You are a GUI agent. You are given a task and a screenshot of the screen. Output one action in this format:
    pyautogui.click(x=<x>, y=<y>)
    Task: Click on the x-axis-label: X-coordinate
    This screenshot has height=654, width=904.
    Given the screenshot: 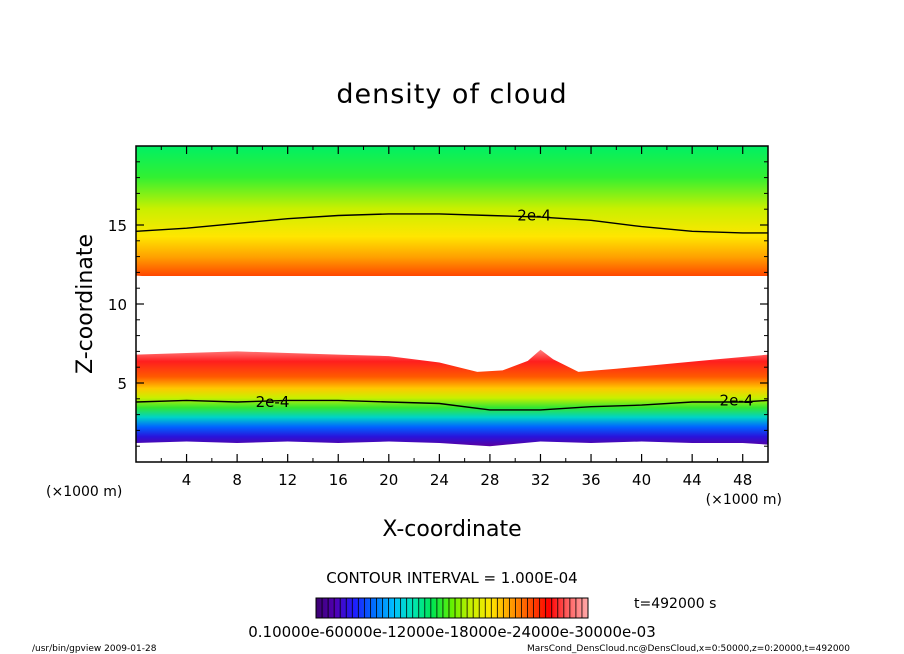 What is the action you would take?
    pyautogui.click(x=451, y=529)
    